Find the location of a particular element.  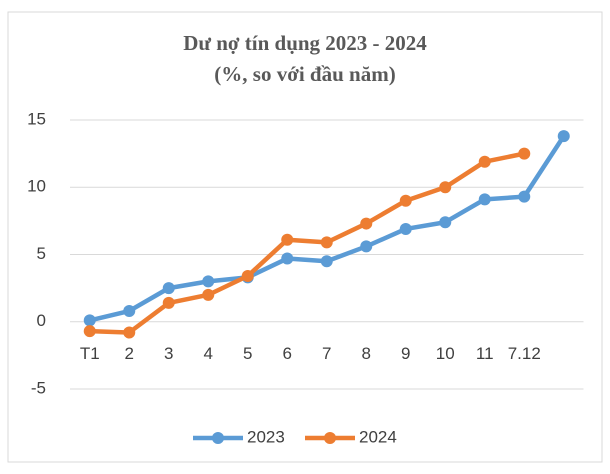

x-tick-label: 7 is located at coordinates (326, 353).